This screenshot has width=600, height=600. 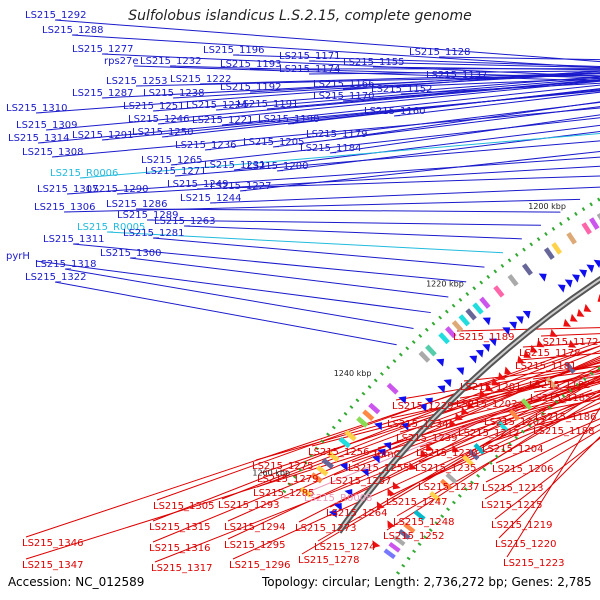 I want to click on gene-label-top: LS215_1277, so click(x=102, y=49).